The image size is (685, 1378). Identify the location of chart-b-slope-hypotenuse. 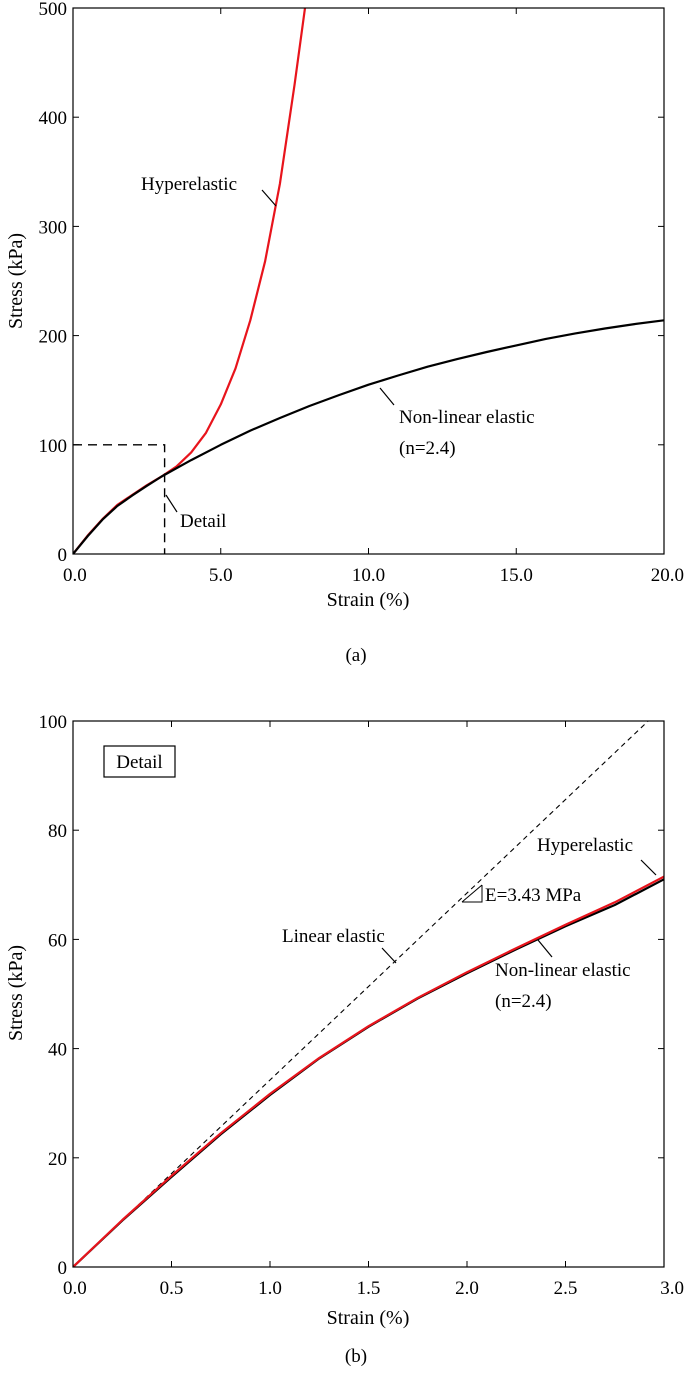
(472, 893).